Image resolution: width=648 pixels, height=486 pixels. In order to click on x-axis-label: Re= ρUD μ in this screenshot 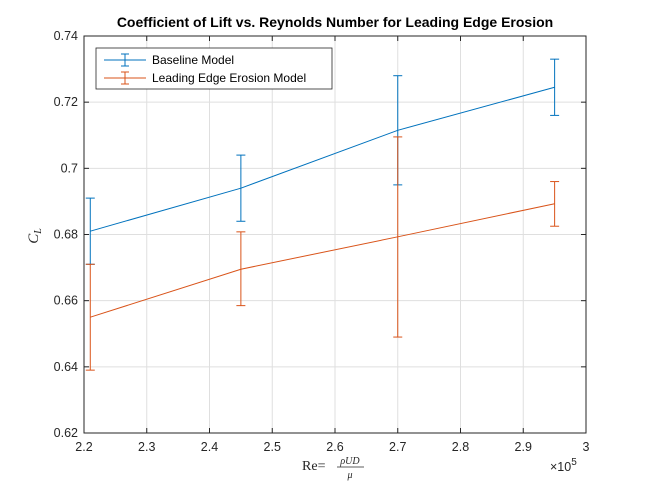, I will do `click(333, 468)`.